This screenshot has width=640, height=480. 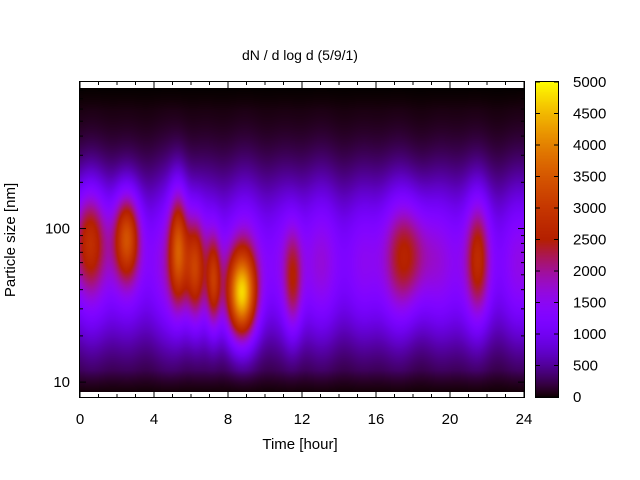 I want to click on colorbar-gradient, so click(x=547, y=239).